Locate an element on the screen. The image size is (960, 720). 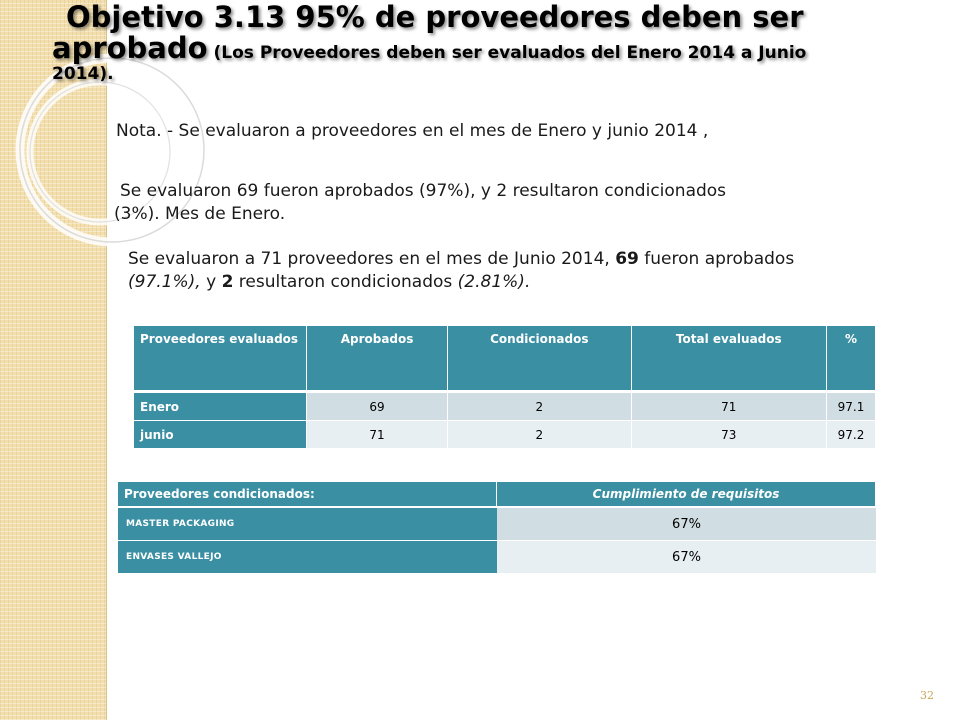
title-line-2-big: aprobado is located at coordinates (130, 48).